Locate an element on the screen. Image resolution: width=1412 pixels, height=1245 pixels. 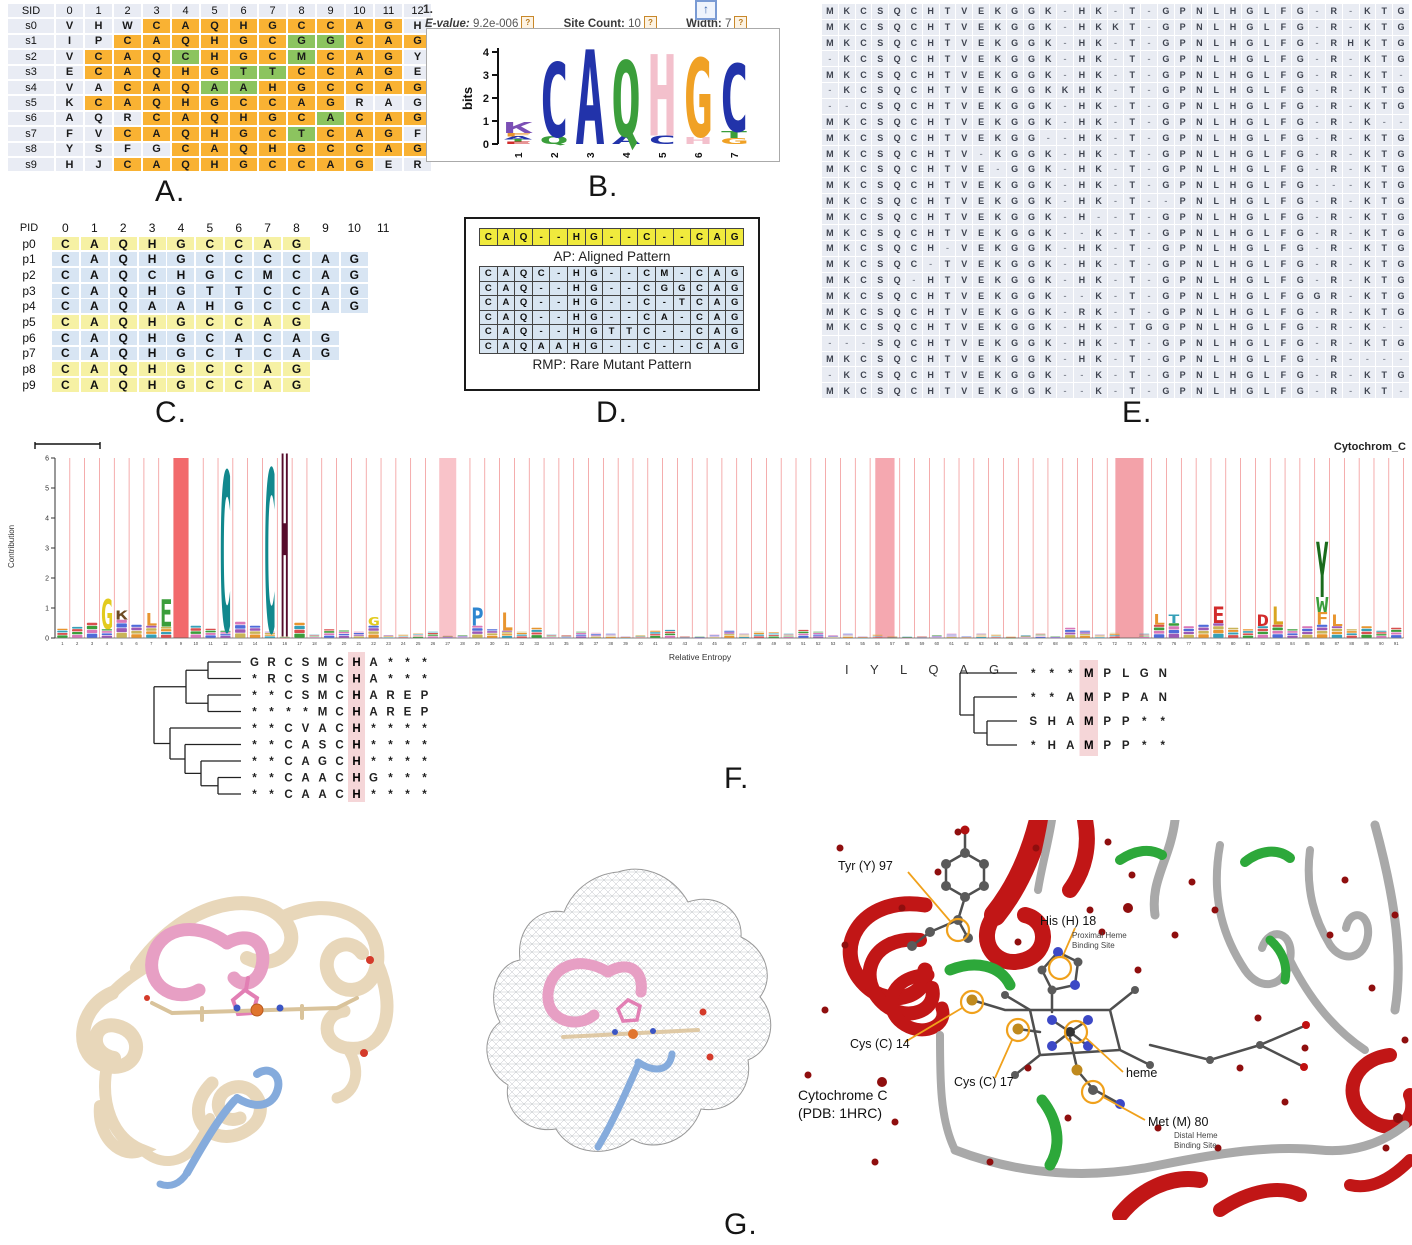
alignment-cell: C is located at coordinates (863, 248).